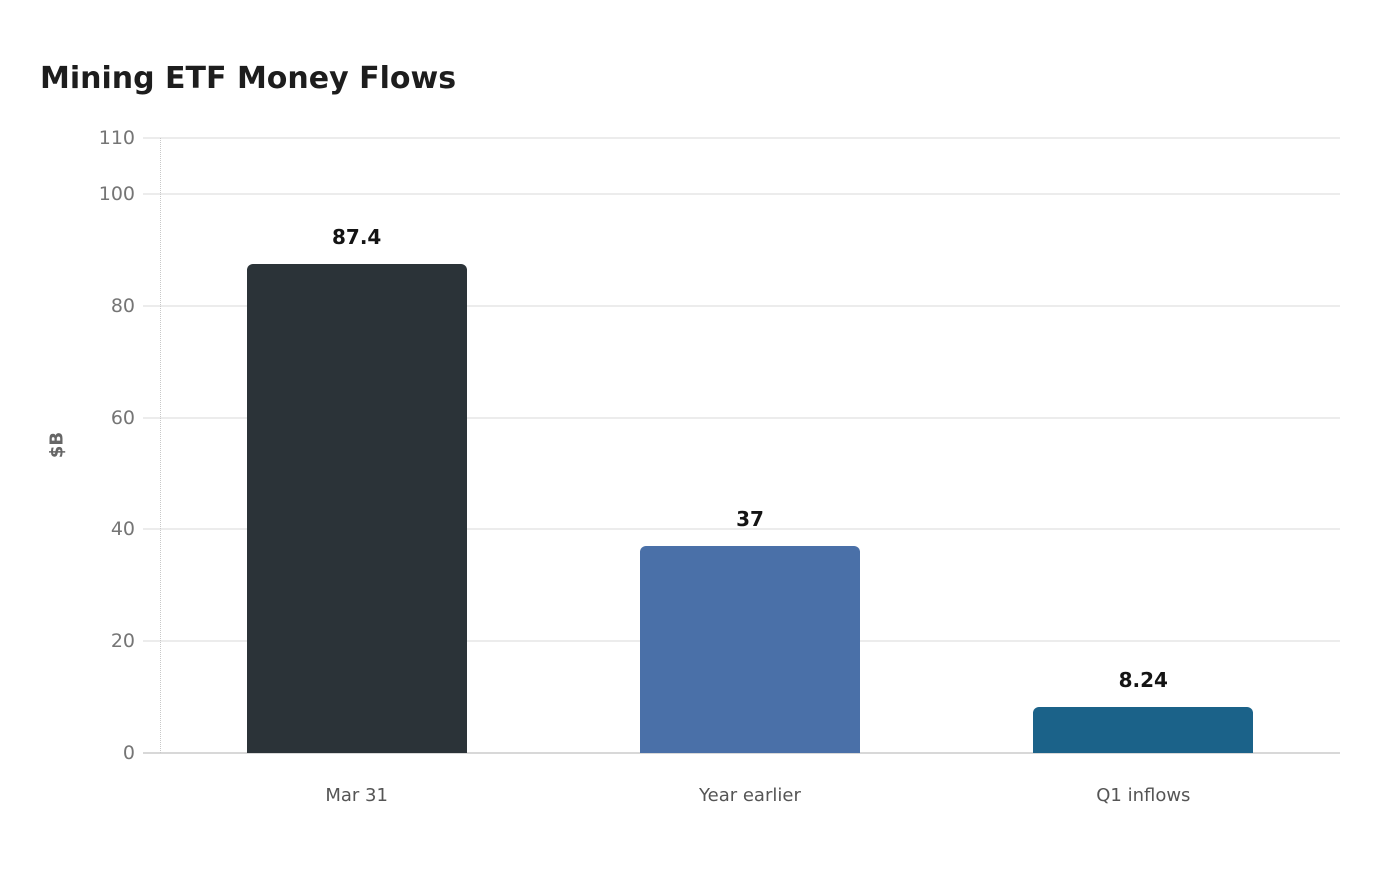 This screenshot has width=1400, height=880. Describe the element at coordinates (1143, 679) in the screenshot. I see `bar-value-label: 8.24` at that location.